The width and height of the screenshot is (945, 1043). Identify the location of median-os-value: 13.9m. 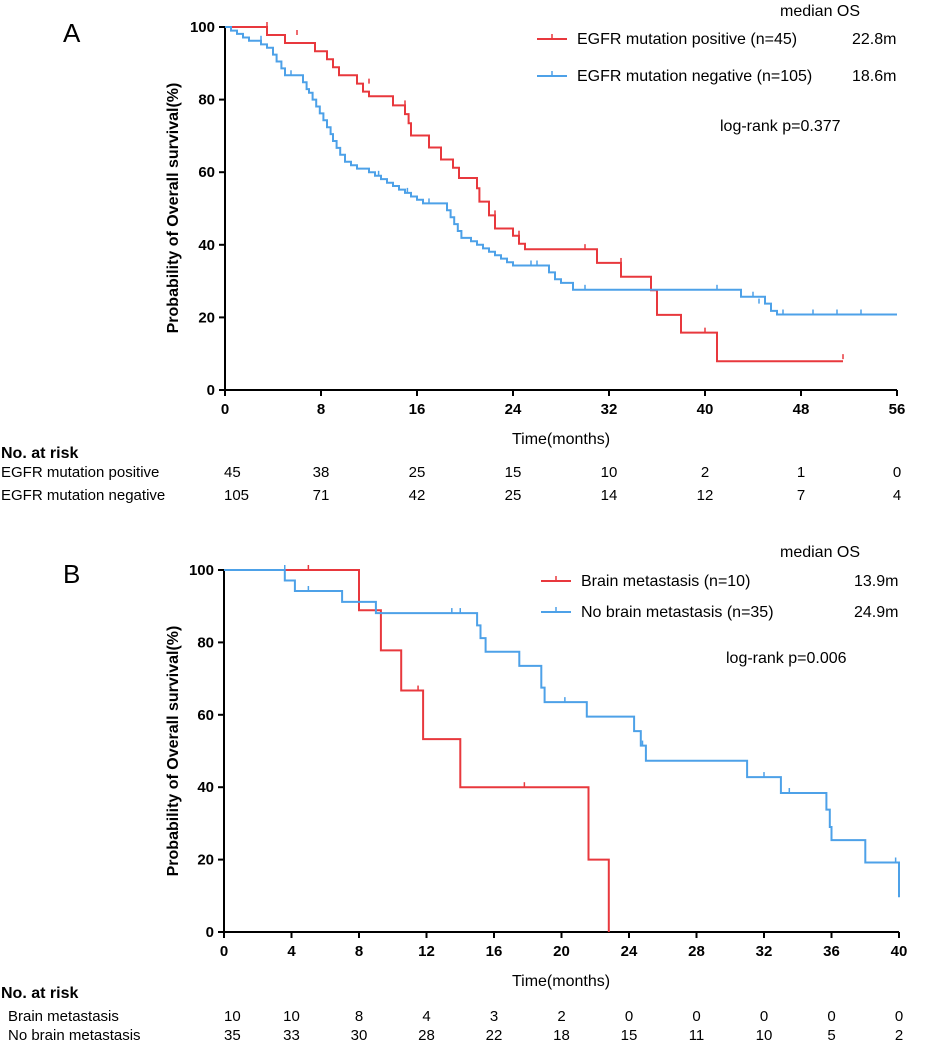
(876, 581).